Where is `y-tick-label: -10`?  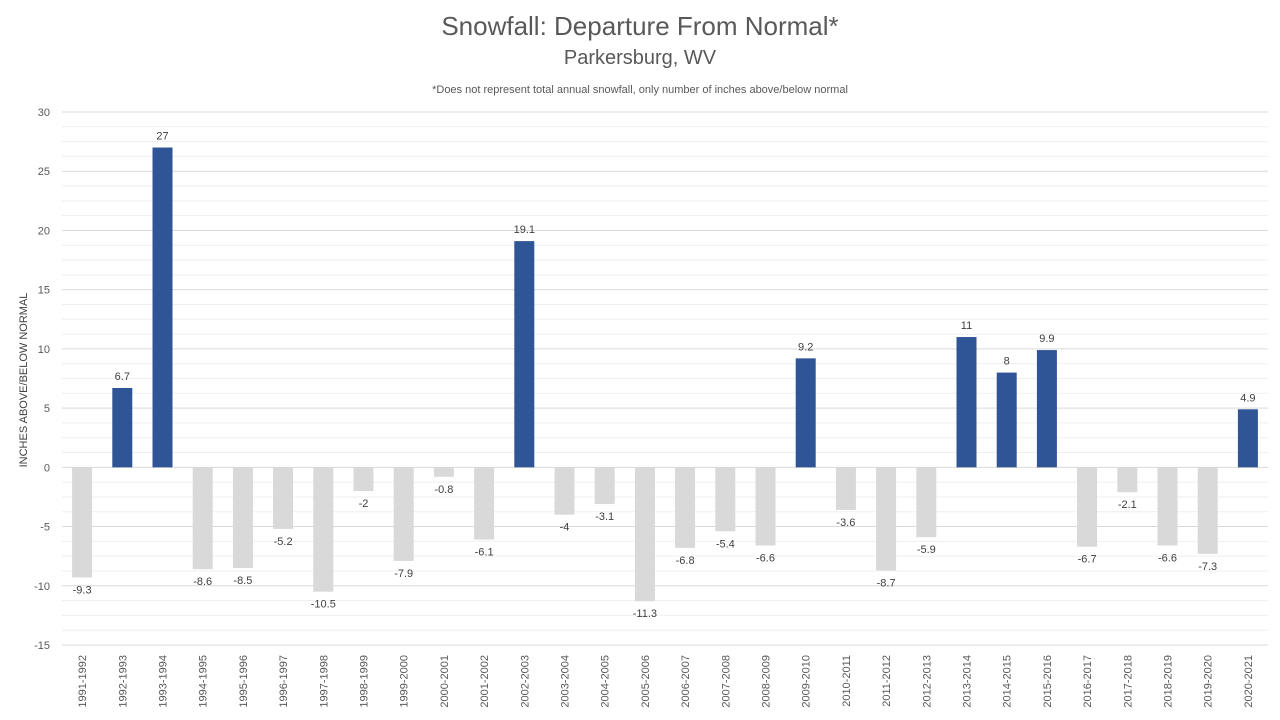
y-tick-label: -10 is located at coordinates (42, 587).